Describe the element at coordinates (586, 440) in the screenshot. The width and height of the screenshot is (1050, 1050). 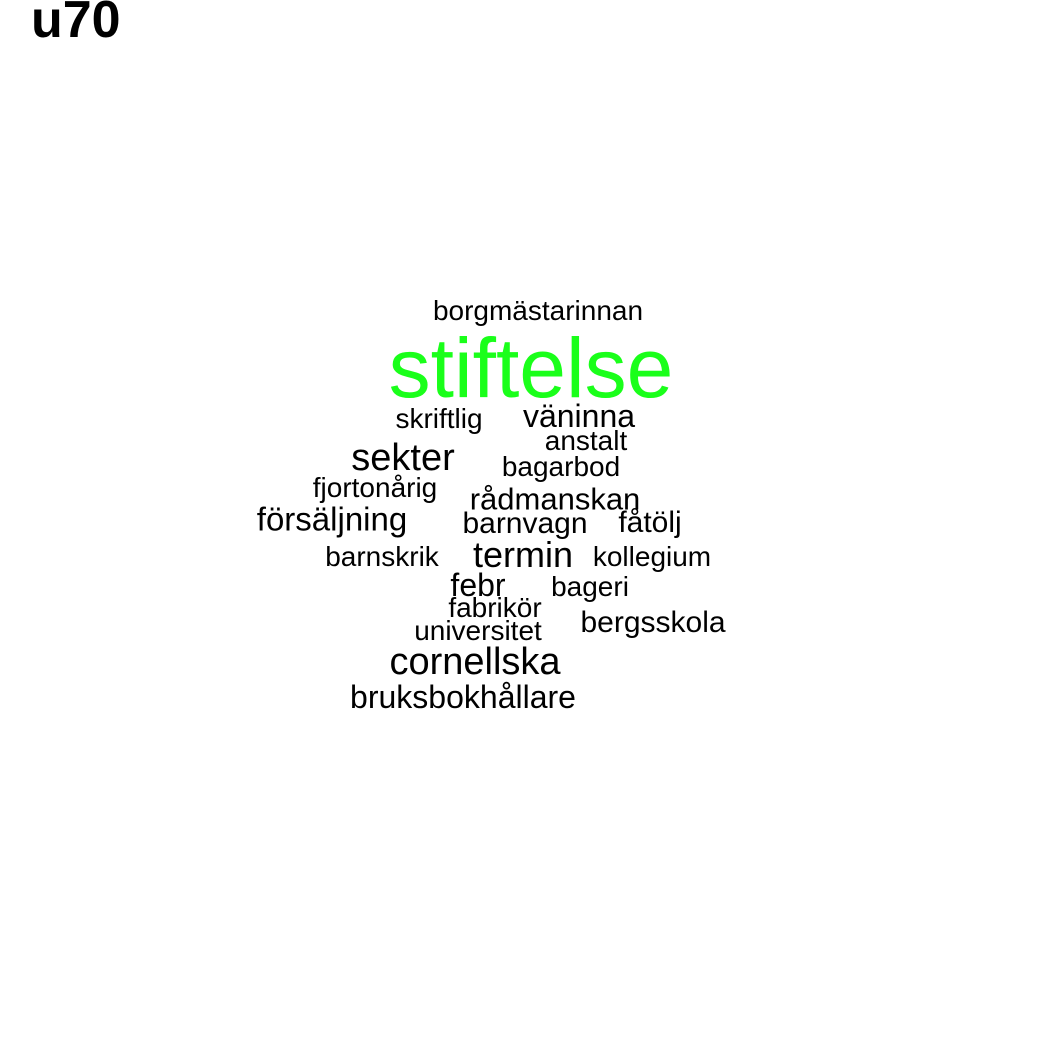
I see `cloud-word: anstalt` at that location.